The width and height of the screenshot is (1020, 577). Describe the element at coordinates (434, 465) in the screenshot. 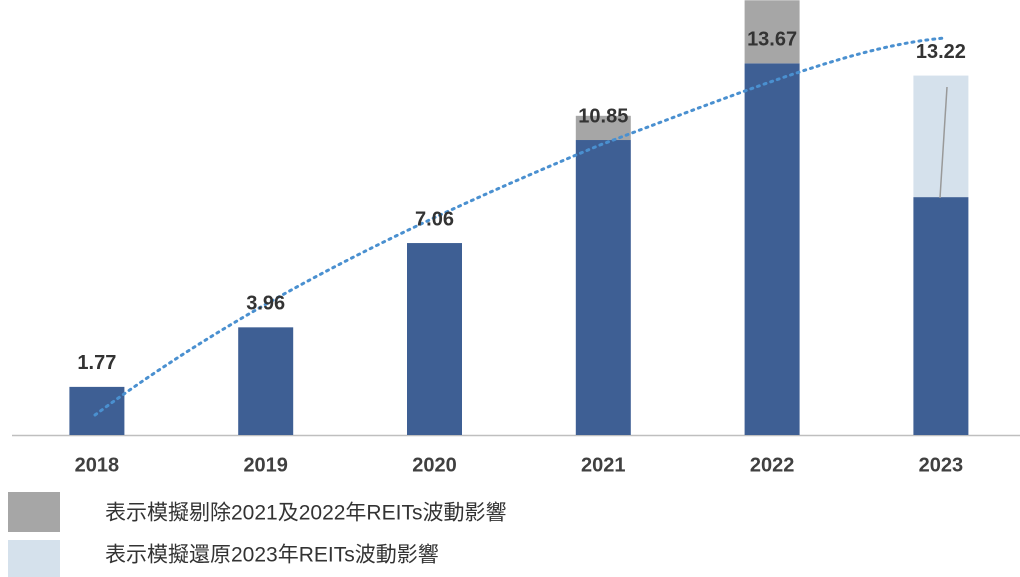

I see `x-tick-label: 2020` at that location.